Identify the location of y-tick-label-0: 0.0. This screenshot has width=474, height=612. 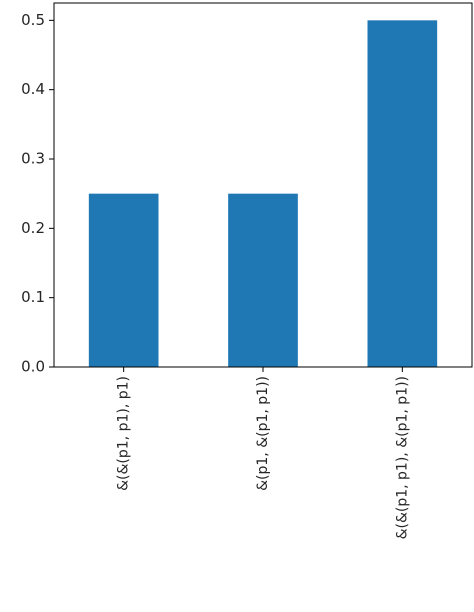
(33, 367).